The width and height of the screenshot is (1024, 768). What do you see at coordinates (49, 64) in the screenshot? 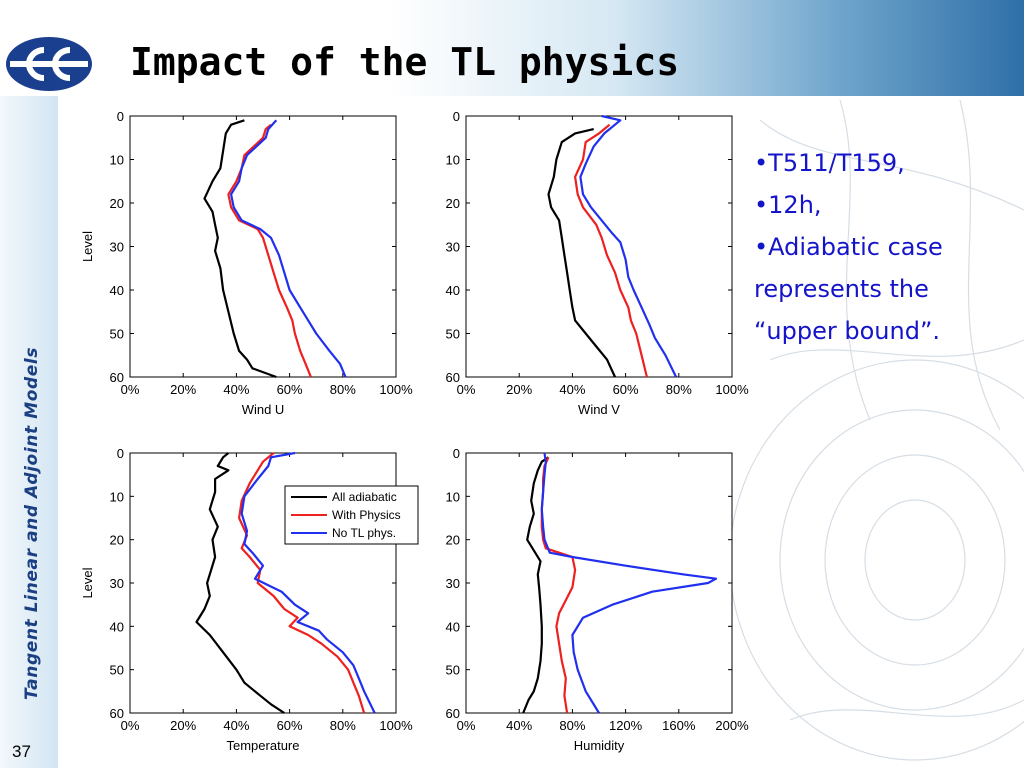
I see `ecmwf-logo-icon` at bounding box center [49, 64].